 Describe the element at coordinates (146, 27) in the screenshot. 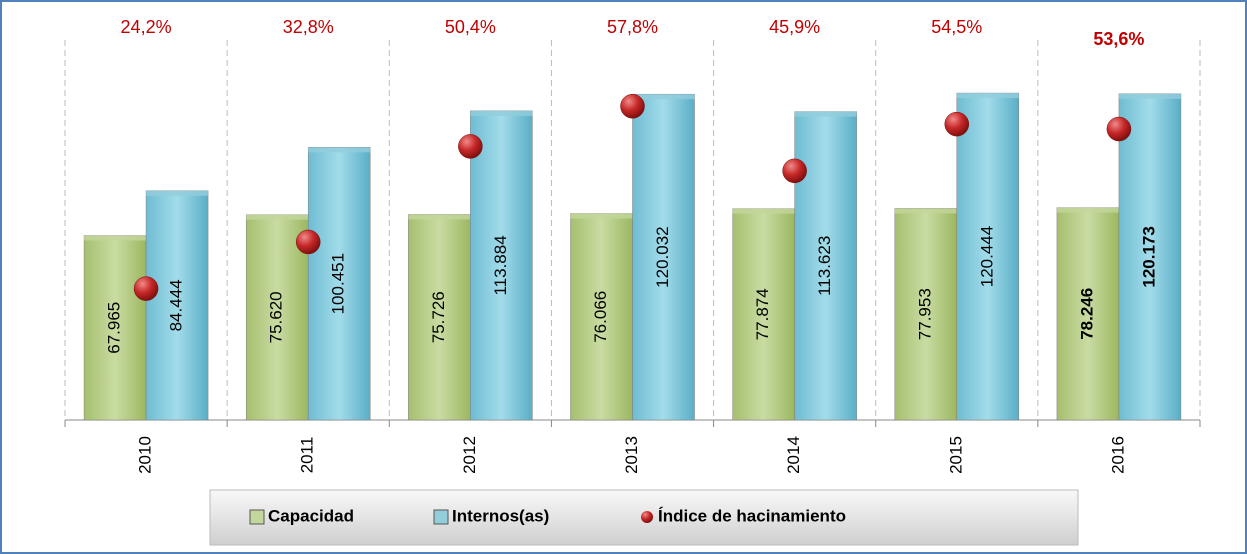

I see `dot-label: 24,2%` at that location.